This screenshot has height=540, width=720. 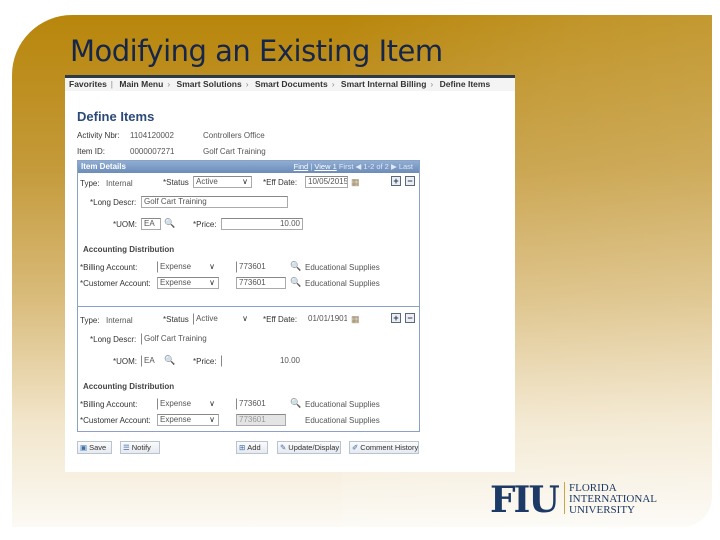 What do you see at coordinates (84, 447) in the screenshot?
I see `save-icon: ▣` at bounding box center [84, 447].